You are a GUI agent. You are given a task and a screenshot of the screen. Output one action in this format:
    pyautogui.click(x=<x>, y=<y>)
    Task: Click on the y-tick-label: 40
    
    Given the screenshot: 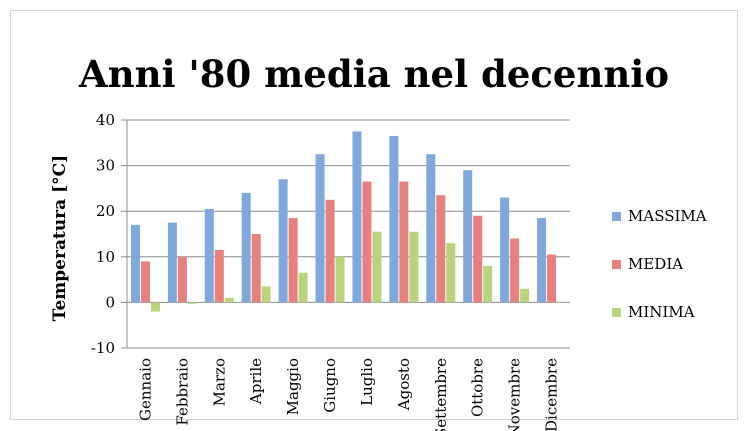 What is the action you would take?
    pyautogui.click(x=105, y=120)
    